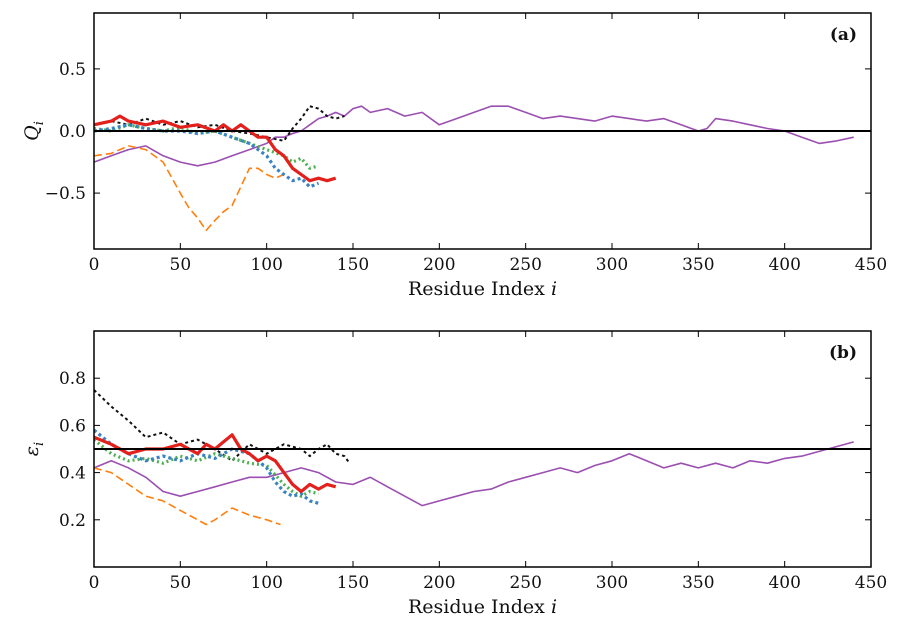 The height and width of the screenshot is (637, 901). Describe the element at coordinates (439, 265) in the screenshot. I see `panel-a-x-tick-label: 200` at that location.